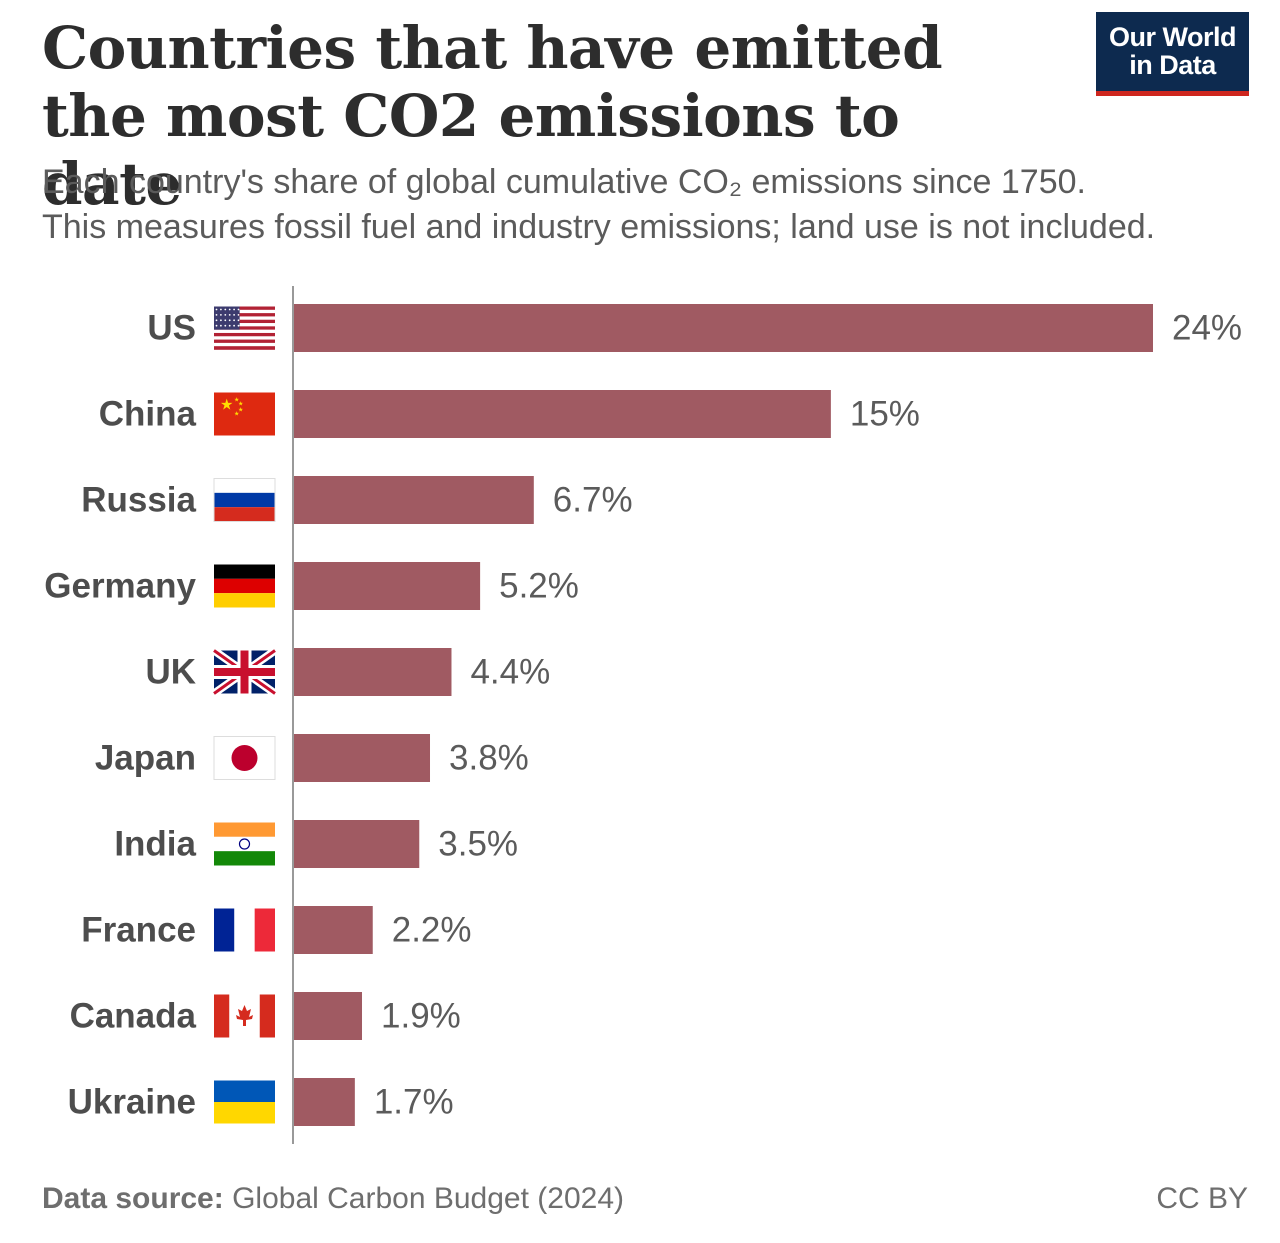  I want to click on category-label: Germany, so click(120, 586).